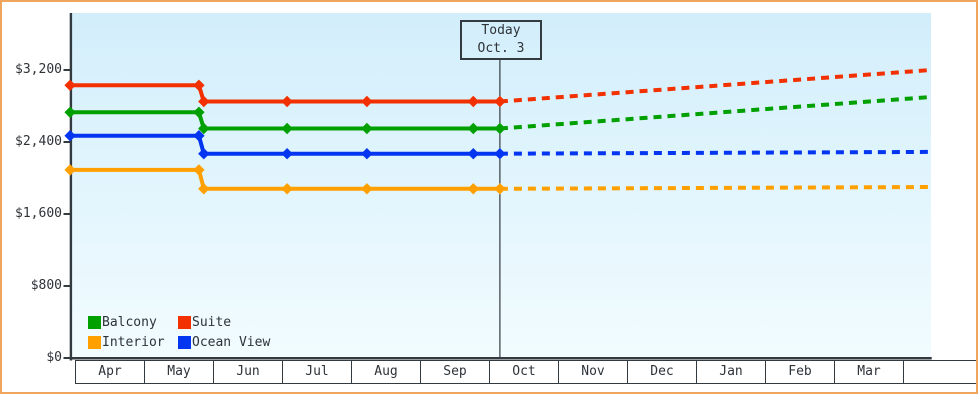 The image size is (980, 400). I want to click on y-axis-label: $3,200, so click(38, 69).